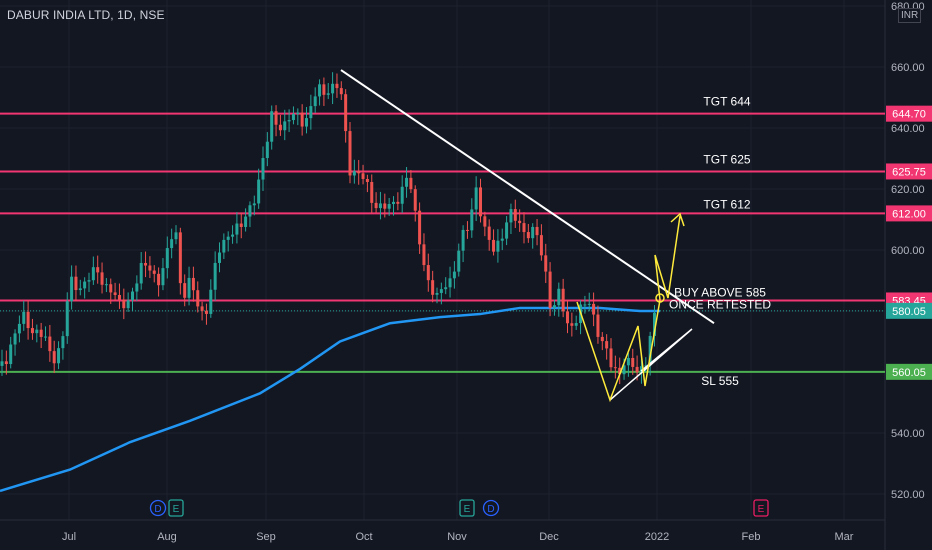 The image size is (932, 550). I want to click on price-tag-label: 560.05, so click(909, 373).